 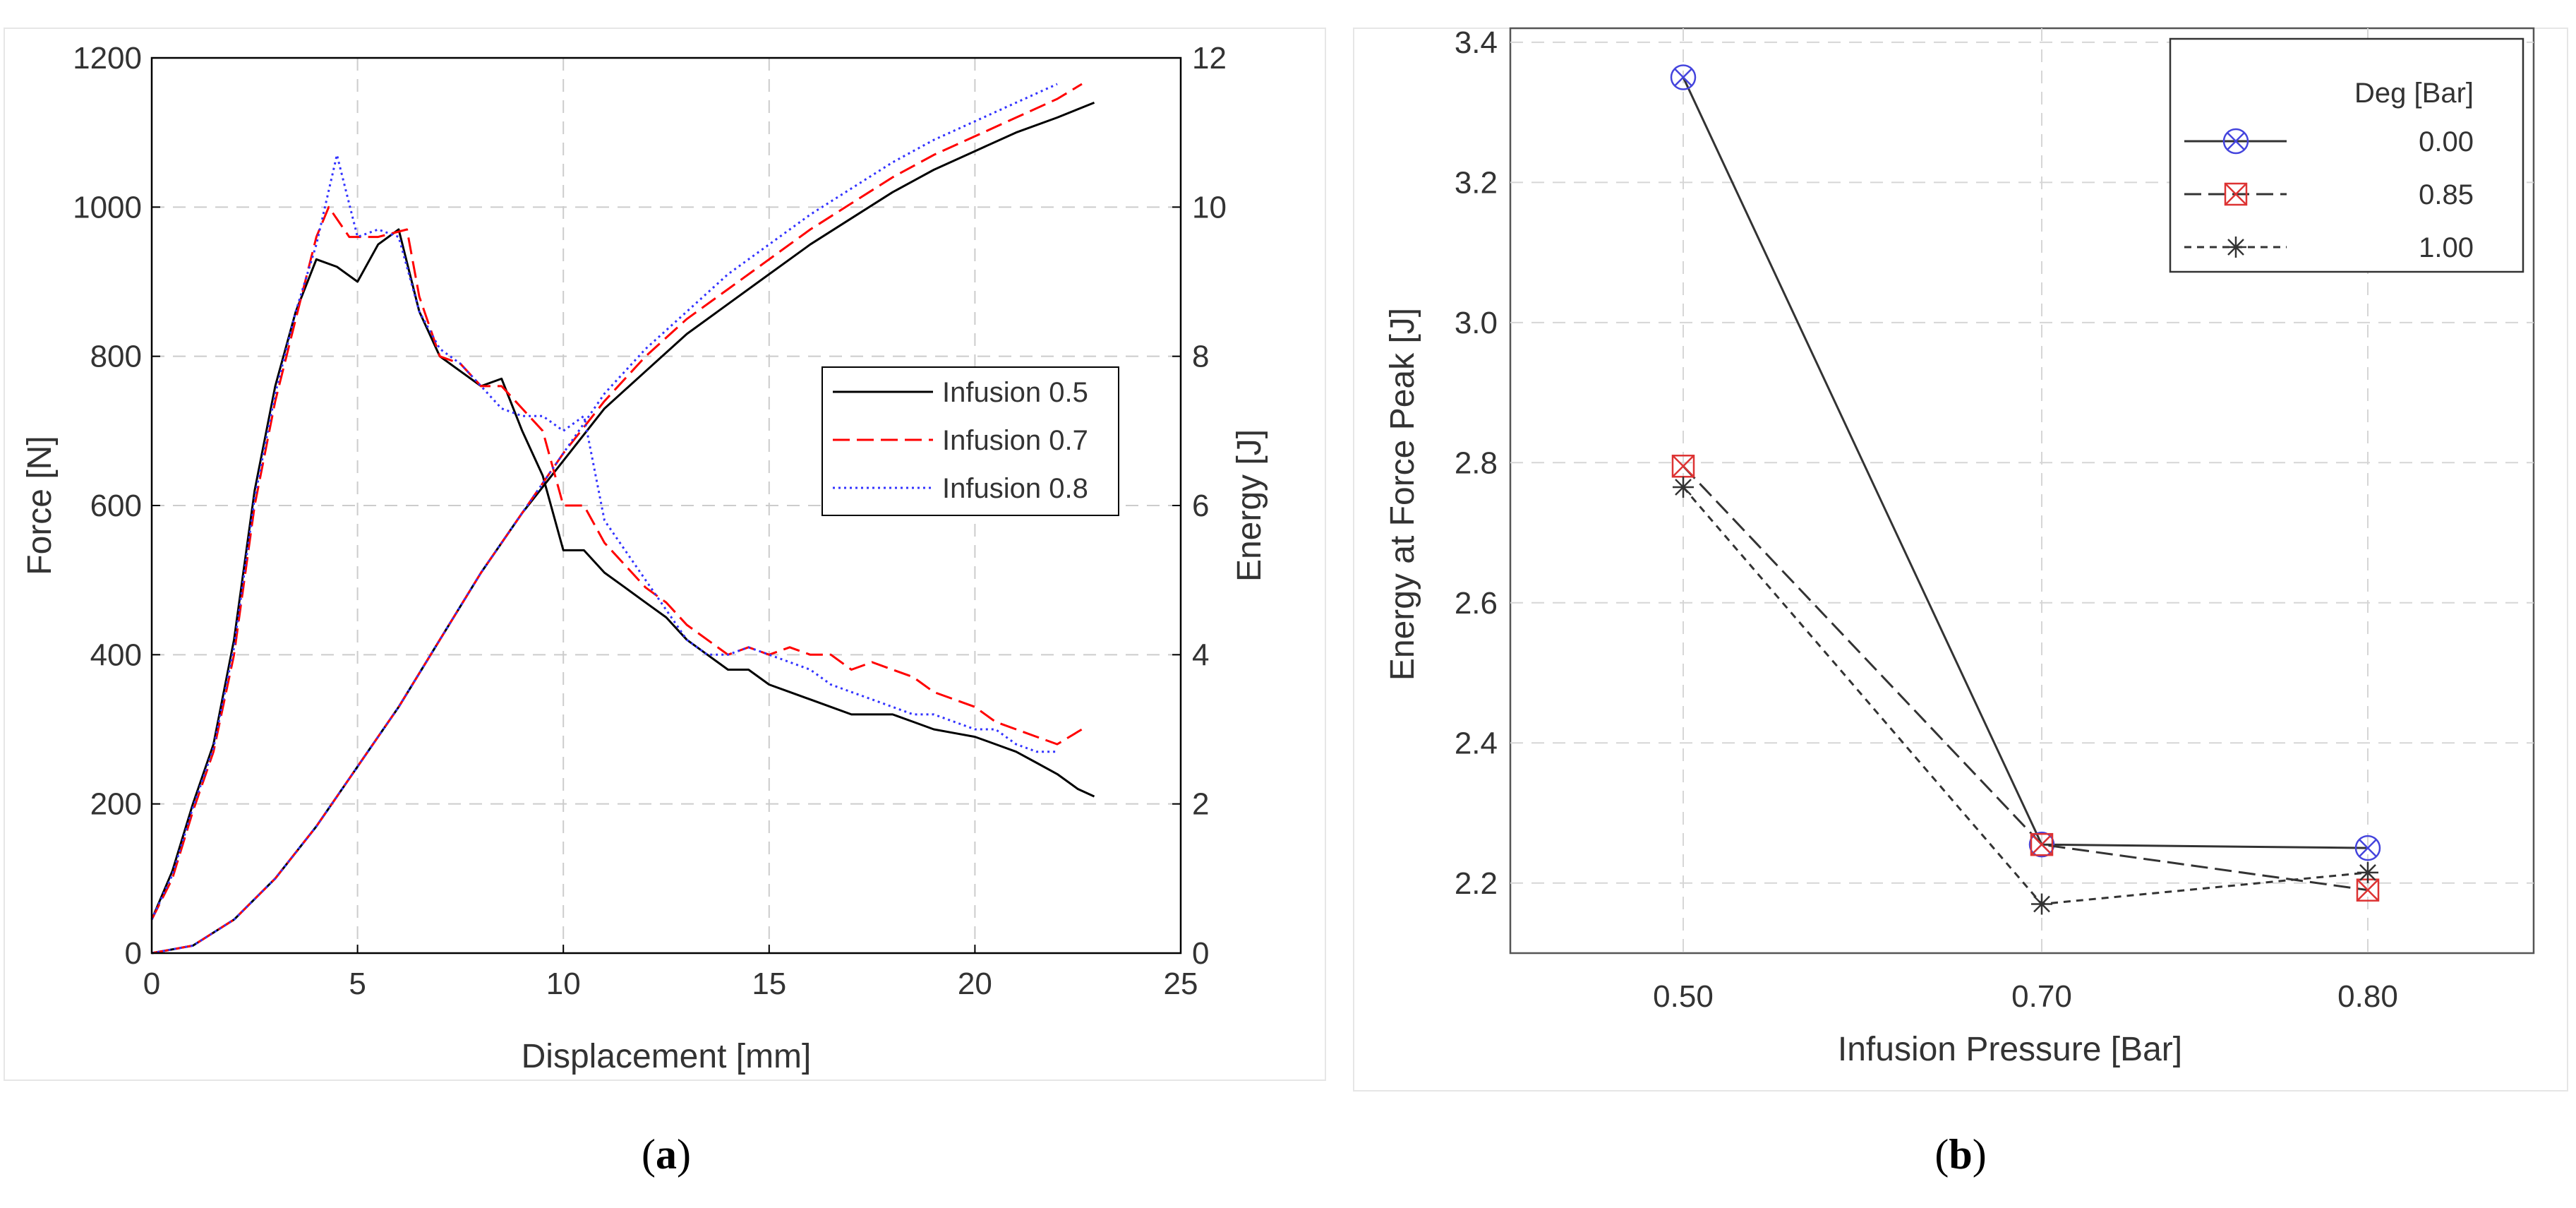 What do you see at coordinates (667, 1056) in the screenshot?
I see `panel-a-xlabel: Displacement [mm]` at bounding box center [667, 1056].